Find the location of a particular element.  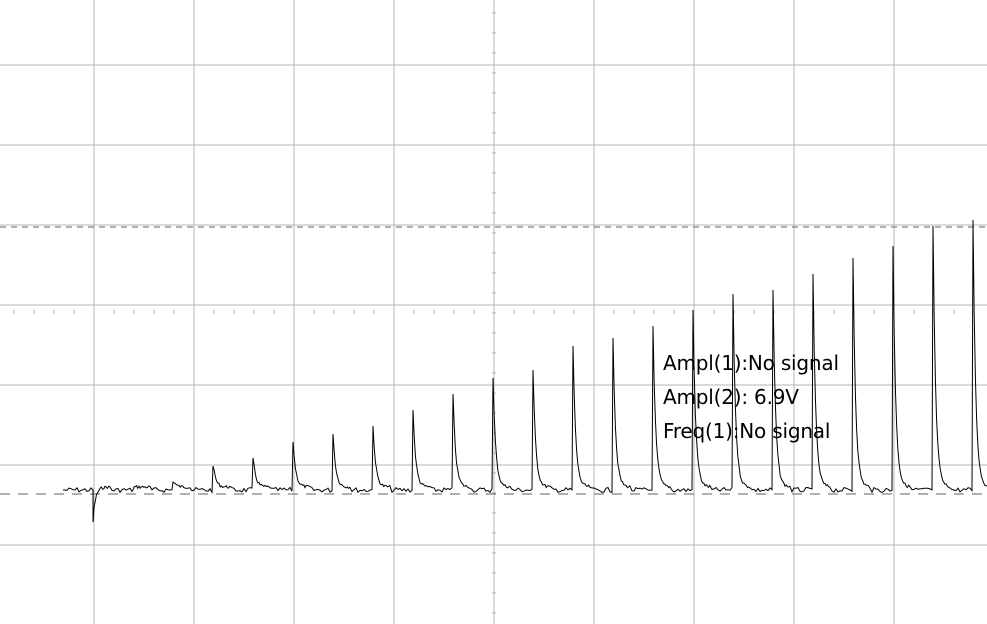

freq-1-readout: Freq(1):No signal is located at coordinates (747, 431).